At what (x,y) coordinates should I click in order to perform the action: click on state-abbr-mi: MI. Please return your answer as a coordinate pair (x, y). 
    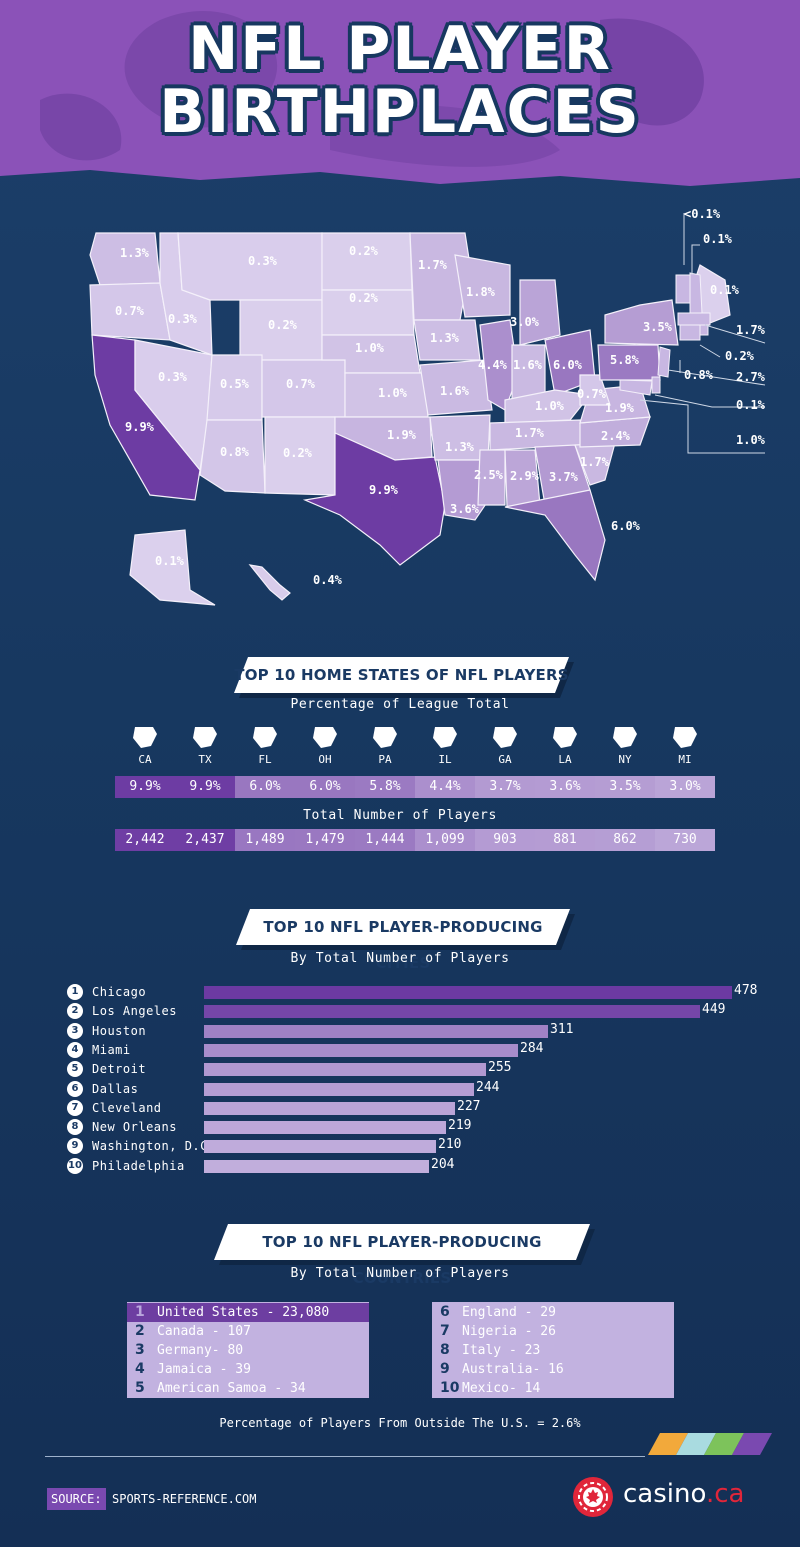
    Looking at the image, I should click on (685, 759).